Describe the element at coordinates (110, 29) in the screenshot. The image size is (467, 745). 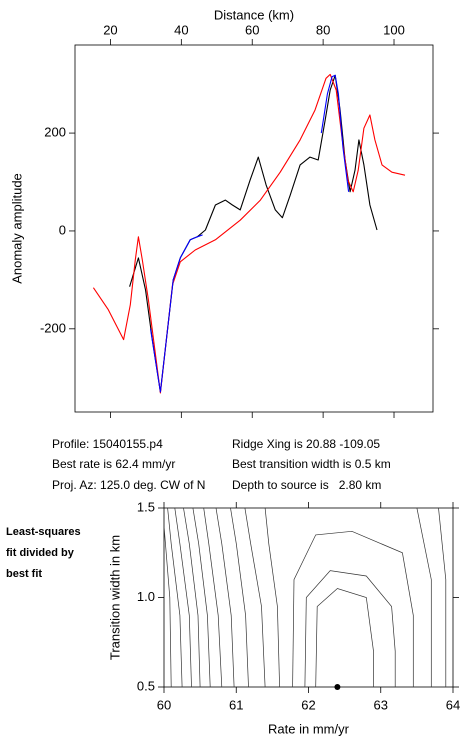
I see `x-tick-label: 20` at that location.